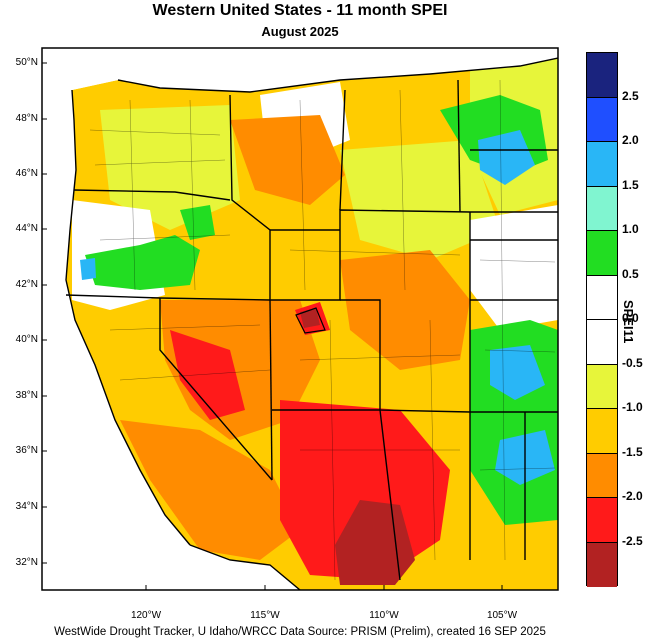 The height and width of the screenshot is (641, 670). Describe the element at coordinates (630, 184) in the screenshot. I see `colorbar-tick-label: 1.5` at that location.